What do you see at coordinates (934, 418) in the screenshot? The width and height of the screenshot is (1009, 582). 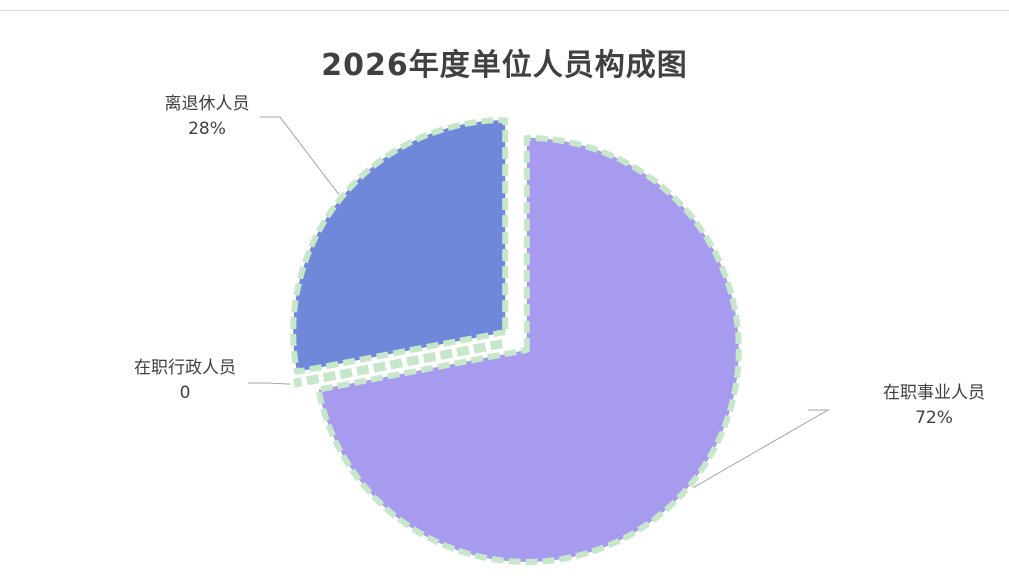 I see `label-value-在职事业人员: 72%` at bounding box center [934, 418].